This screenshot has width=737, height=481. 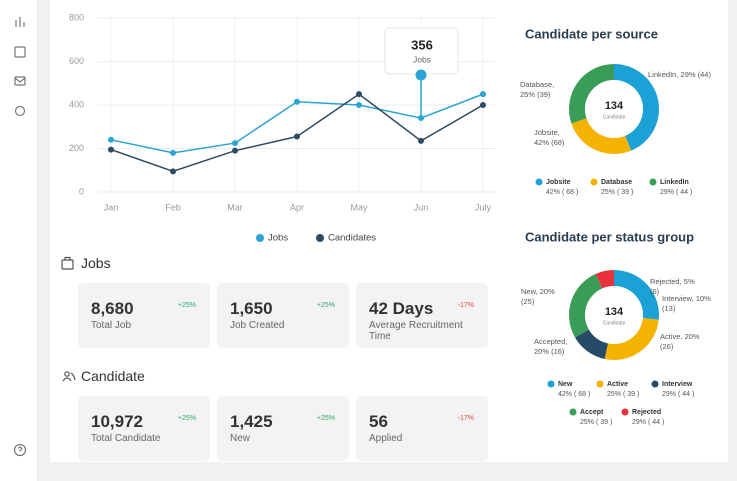 What do you see at coordinates (76, 148) in the screenshot?
I see `y-tick-label: 200` at bounding box center [76, 148].